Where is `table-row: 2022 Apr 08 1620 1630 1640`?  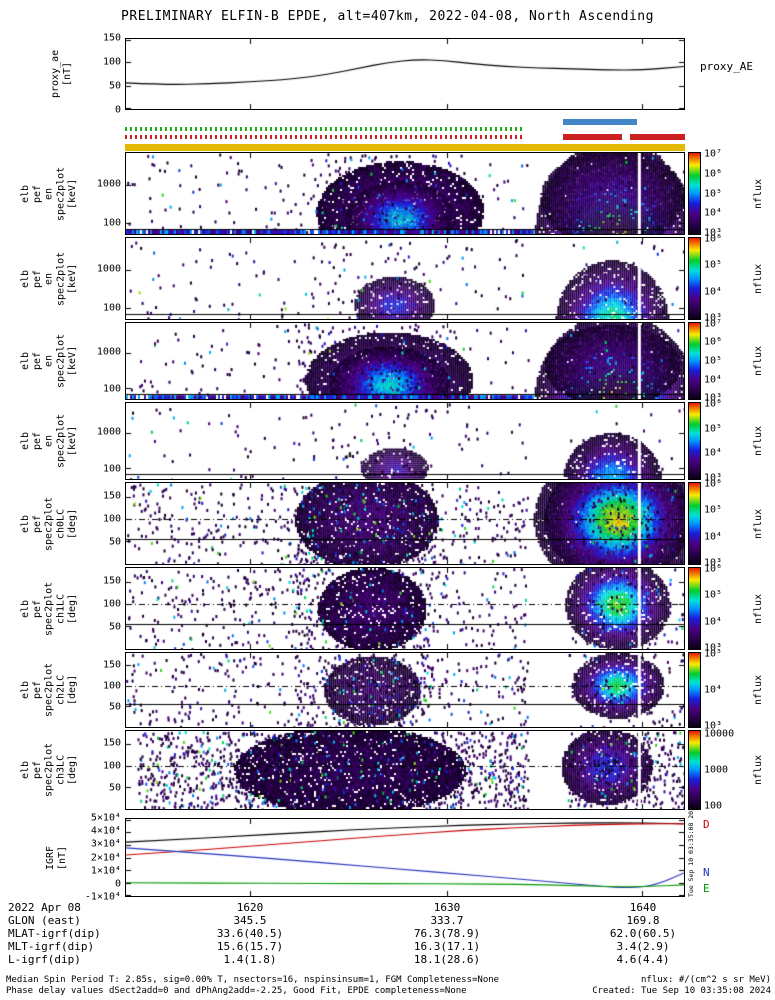
table-row: 2022 Apr 08 1620 1630 1640 is located at coordinates (387, 907).